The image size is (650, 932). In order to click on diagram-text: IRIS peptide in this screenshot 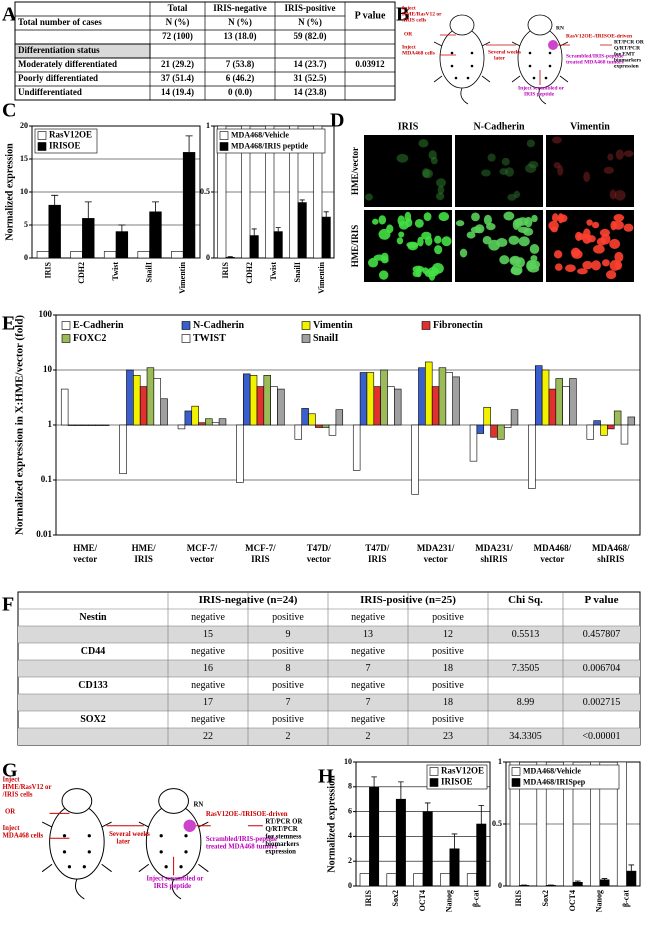, I will do `click(172, 886)`.